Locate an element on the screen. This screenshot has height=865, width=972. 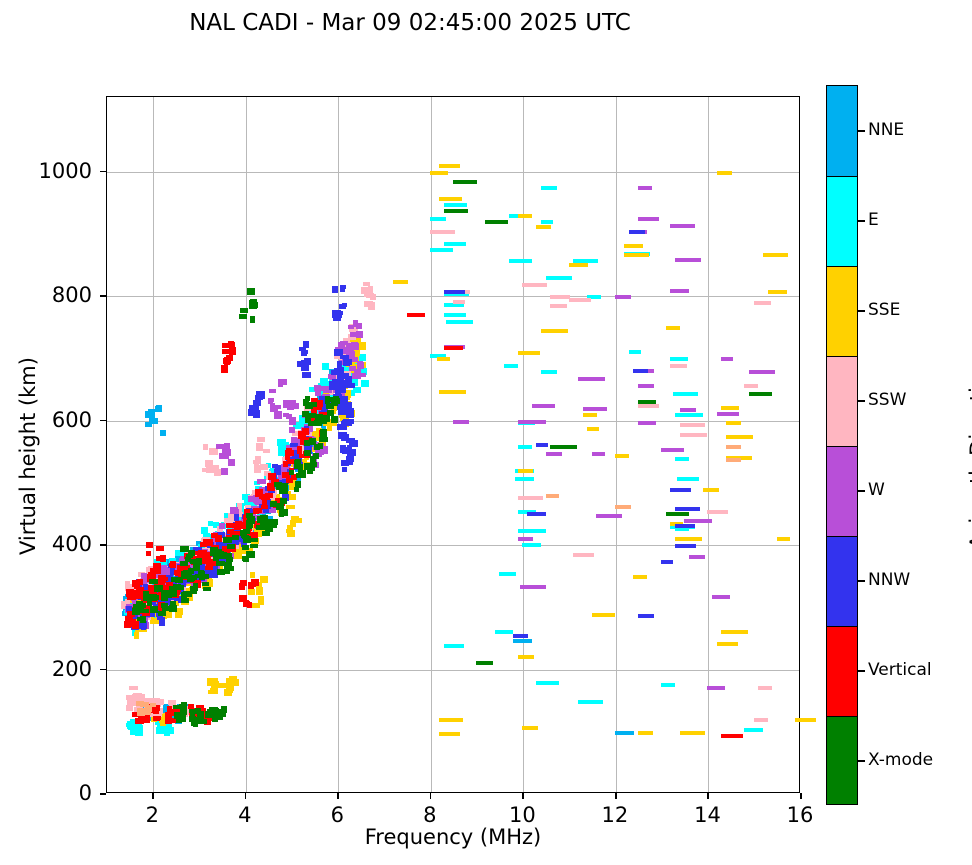
y-tick-label: 400 is located at coordinates (71, 544).